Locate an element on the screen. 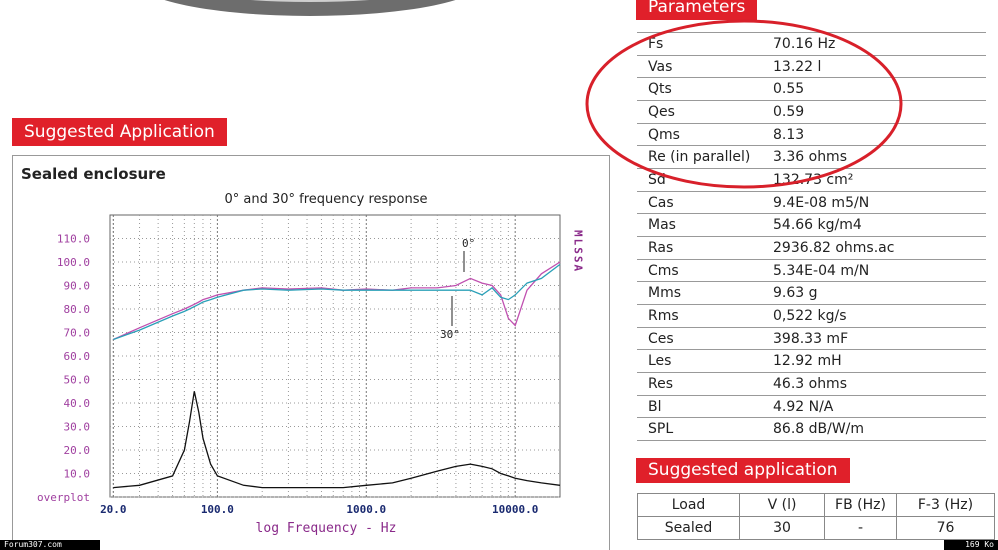  y-tick-label: 70.0 is located at coordinates (77, 333).